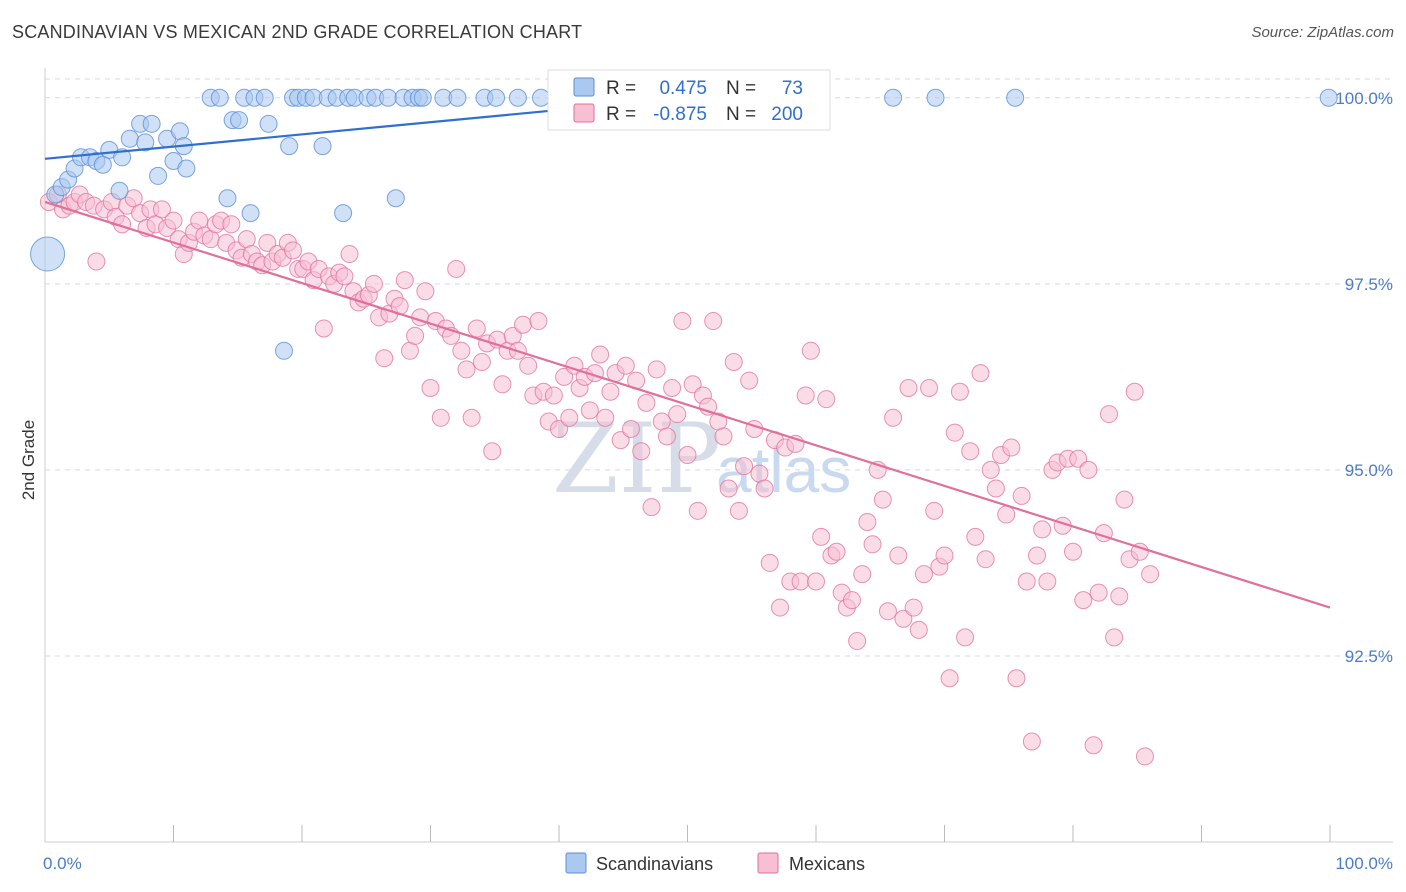 This screenshot has width=1406, height=892. Describe the element at coordinates (1364, 98) in the screenshot. I see `y-tick-label: 100.0%` at that location.